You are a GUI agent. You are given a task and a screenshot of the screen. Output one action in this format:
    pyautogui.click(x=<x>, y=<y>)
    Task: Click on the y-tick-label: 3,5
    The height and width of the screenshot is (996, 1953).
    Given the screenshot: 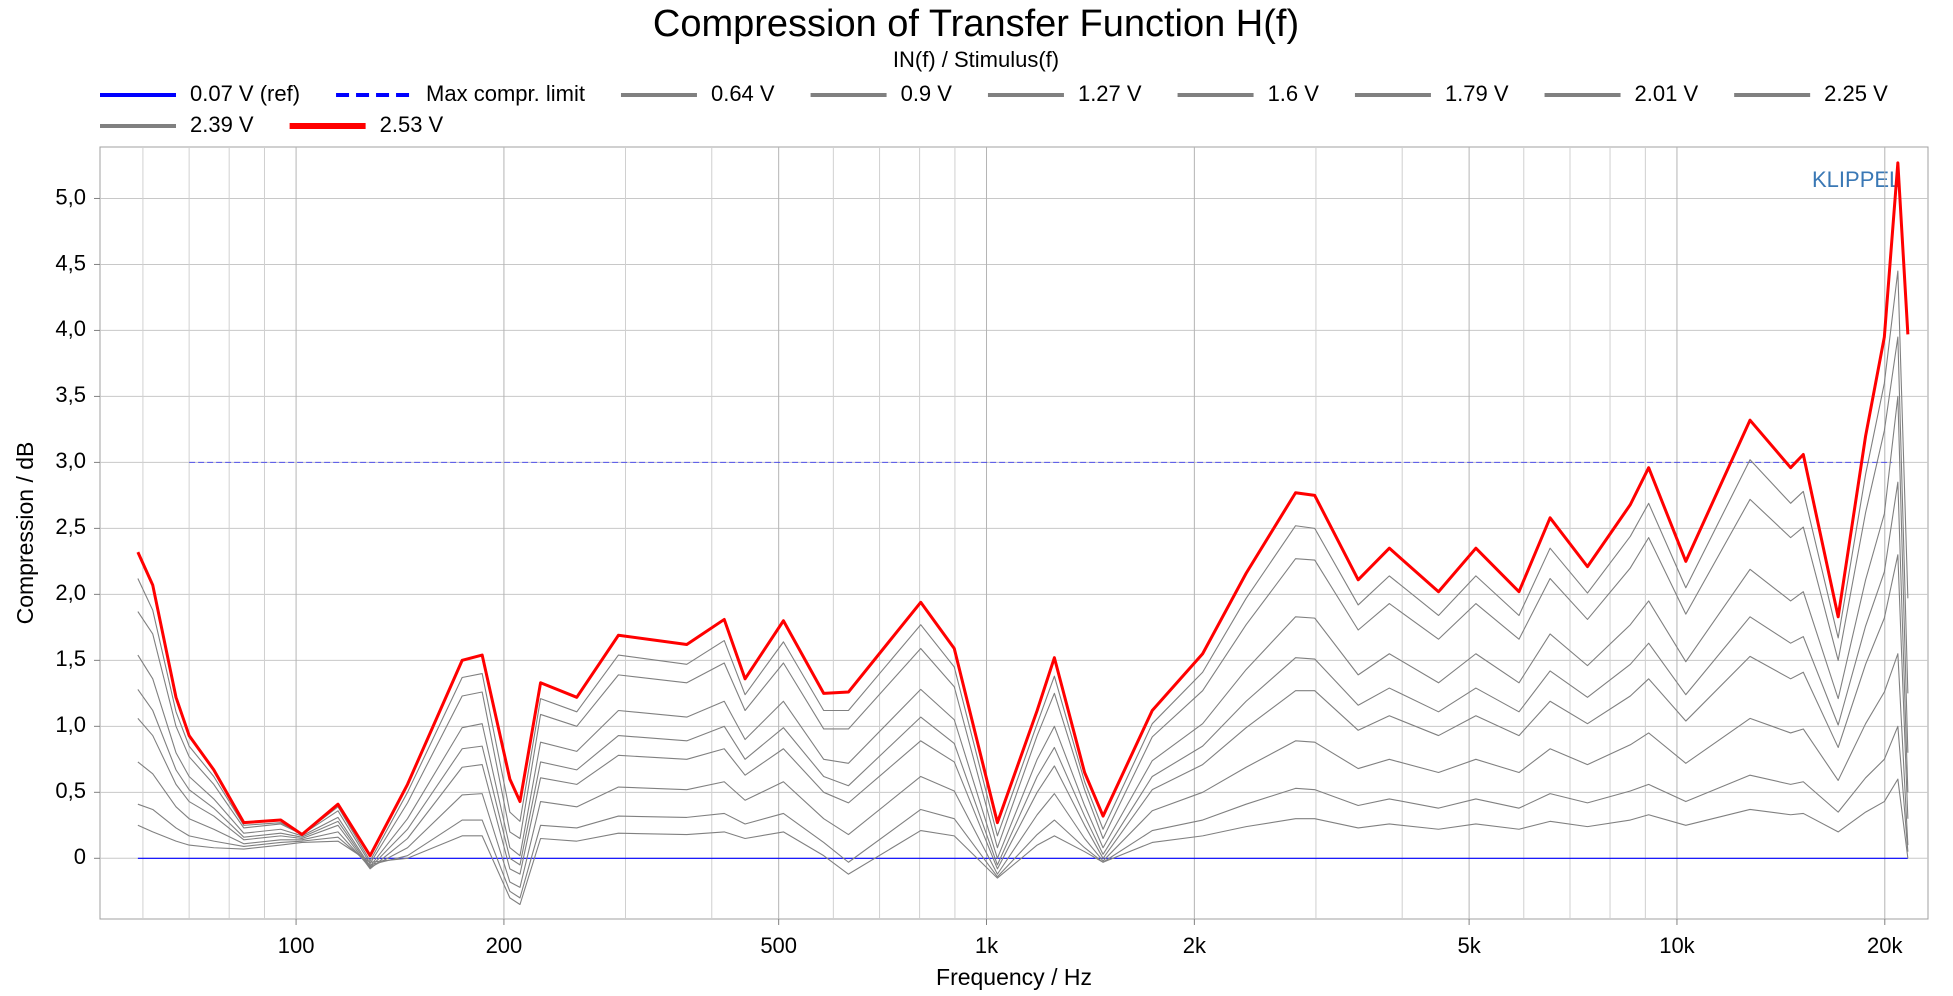 What is the action you would take?
    pyautogui.click(x=70, y=394)
    